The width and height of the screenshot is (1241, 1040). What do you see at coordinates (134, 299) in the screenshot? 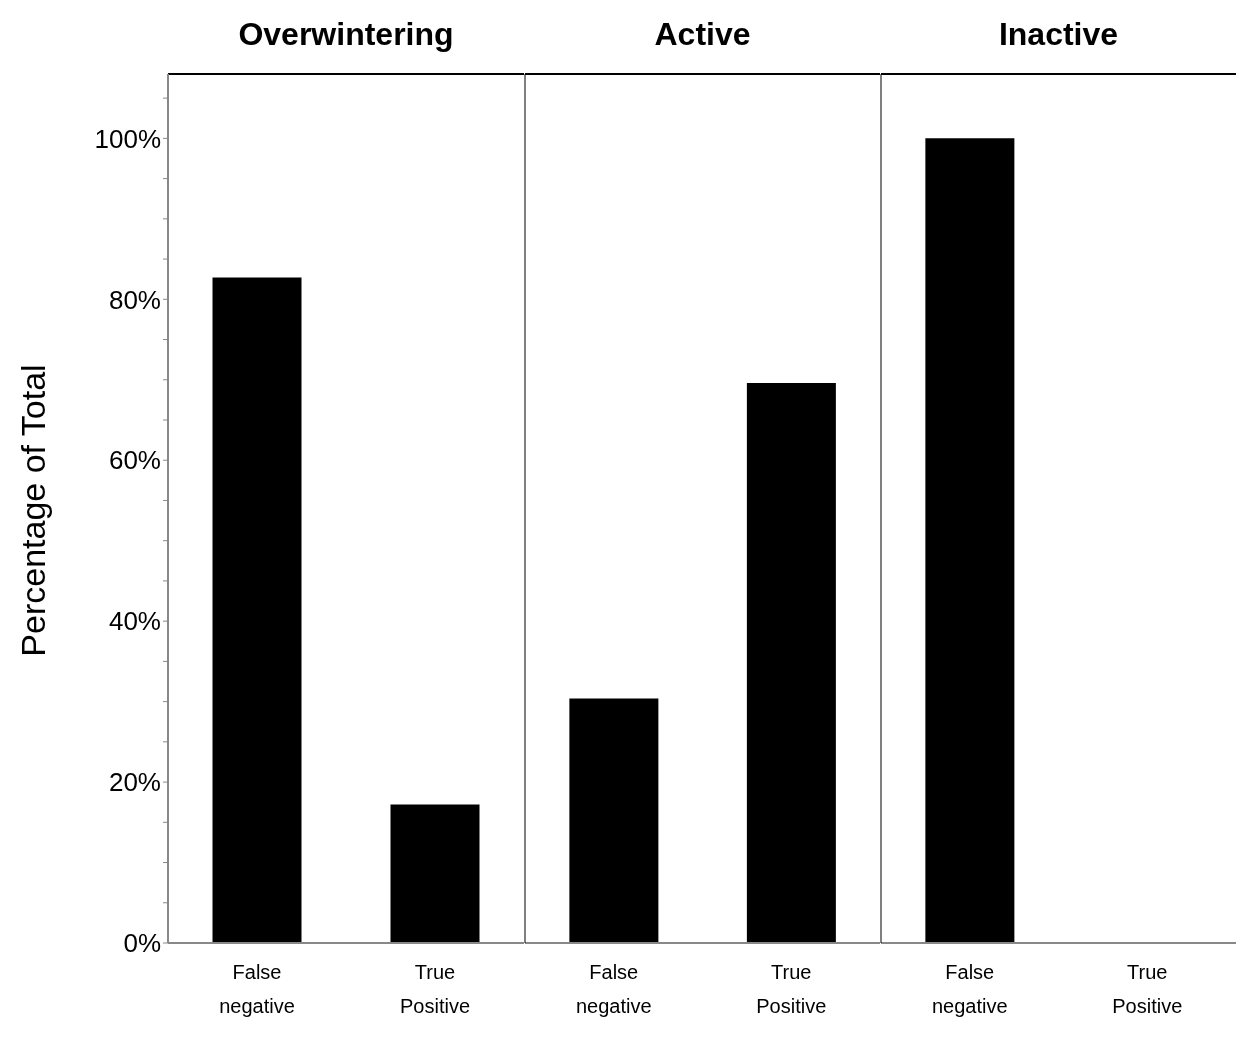
I see `y-tick-label: 80%` at bounding box center [134, 299].